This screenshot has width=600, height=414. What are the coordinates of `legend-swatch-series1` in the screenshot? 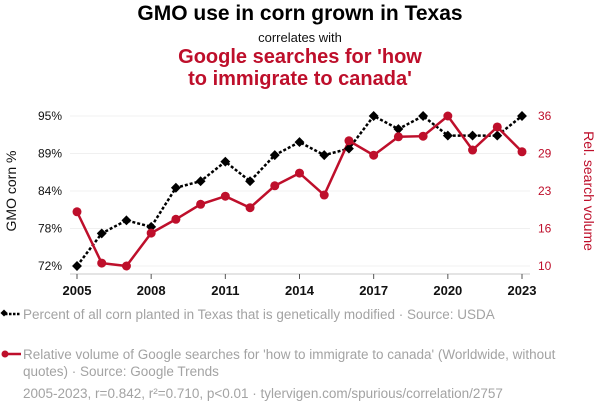 It's located at (10, 313).